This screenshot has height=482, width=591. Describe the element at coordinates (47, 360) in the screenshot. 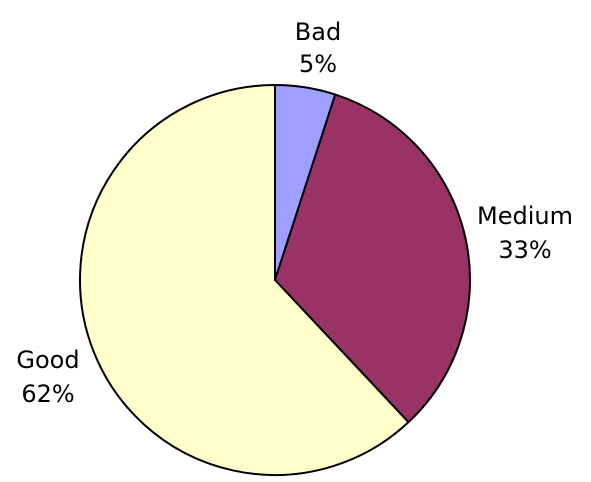

I see `slice-label-good: Good` at that location.